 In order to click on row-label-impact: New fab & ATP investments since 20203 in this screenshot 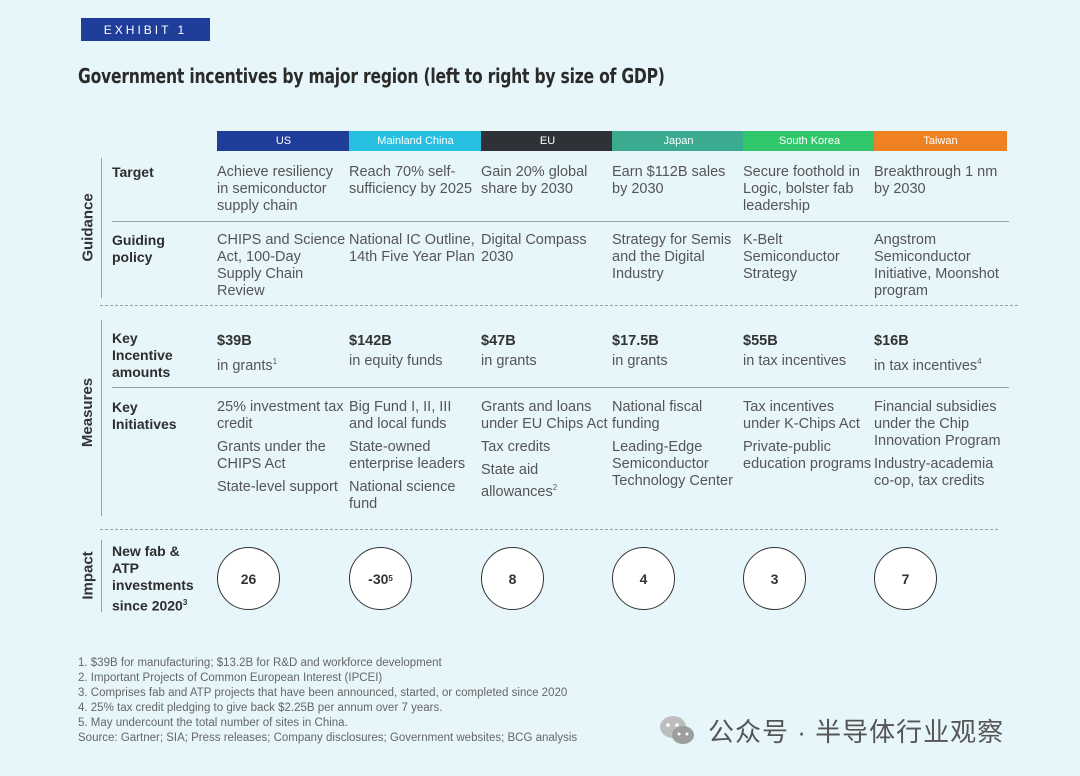, I will do `click(153, 578)`.